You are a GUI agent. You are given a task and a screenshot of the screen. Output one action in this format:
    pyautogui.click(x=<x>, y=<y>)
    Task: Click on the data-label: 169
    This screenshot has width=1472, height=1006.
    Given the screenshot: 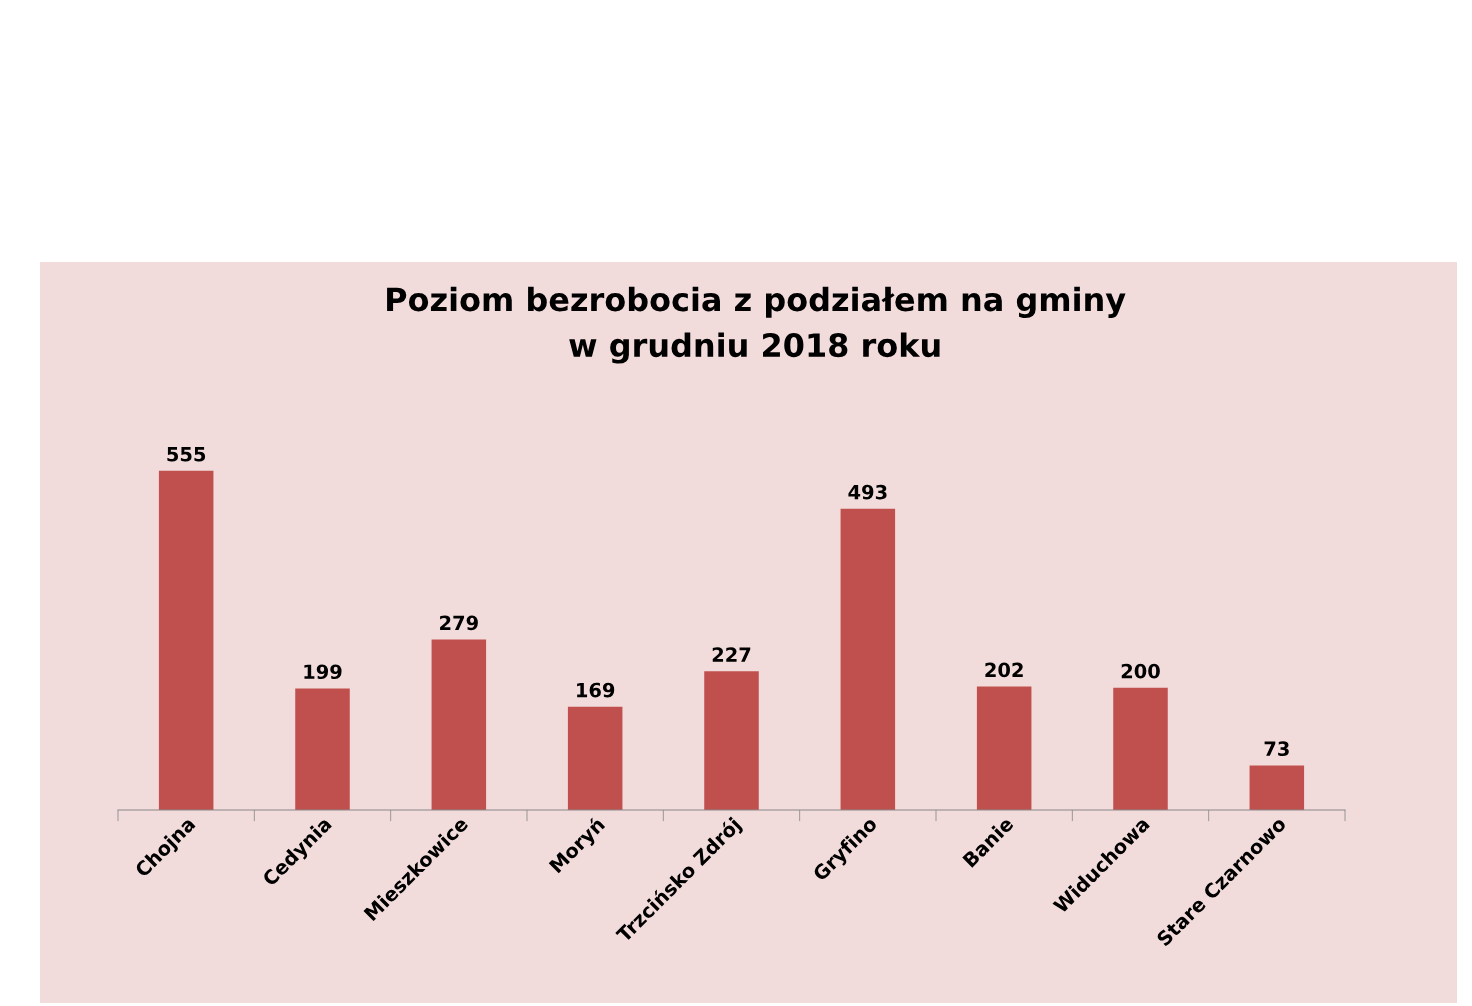 What is the action you would take?
    pyautogui.click(x=596, y=690)
    